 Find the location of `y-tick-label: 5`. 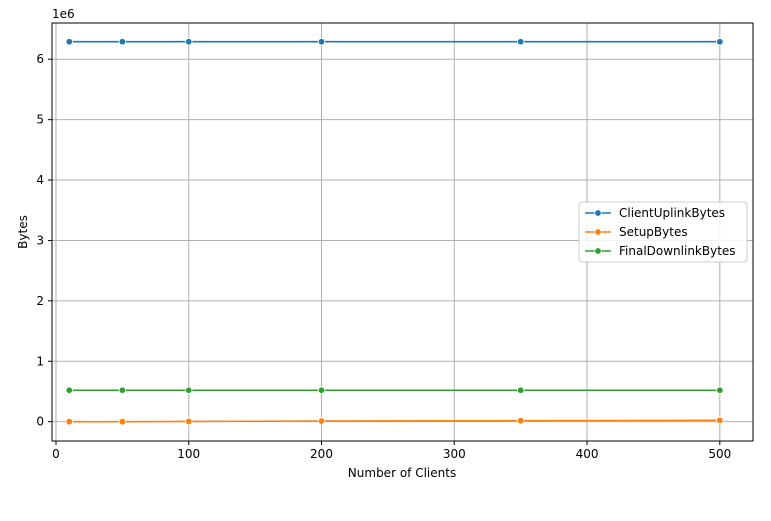

y-tick-label: 5 is located at coordinates (40, 120).